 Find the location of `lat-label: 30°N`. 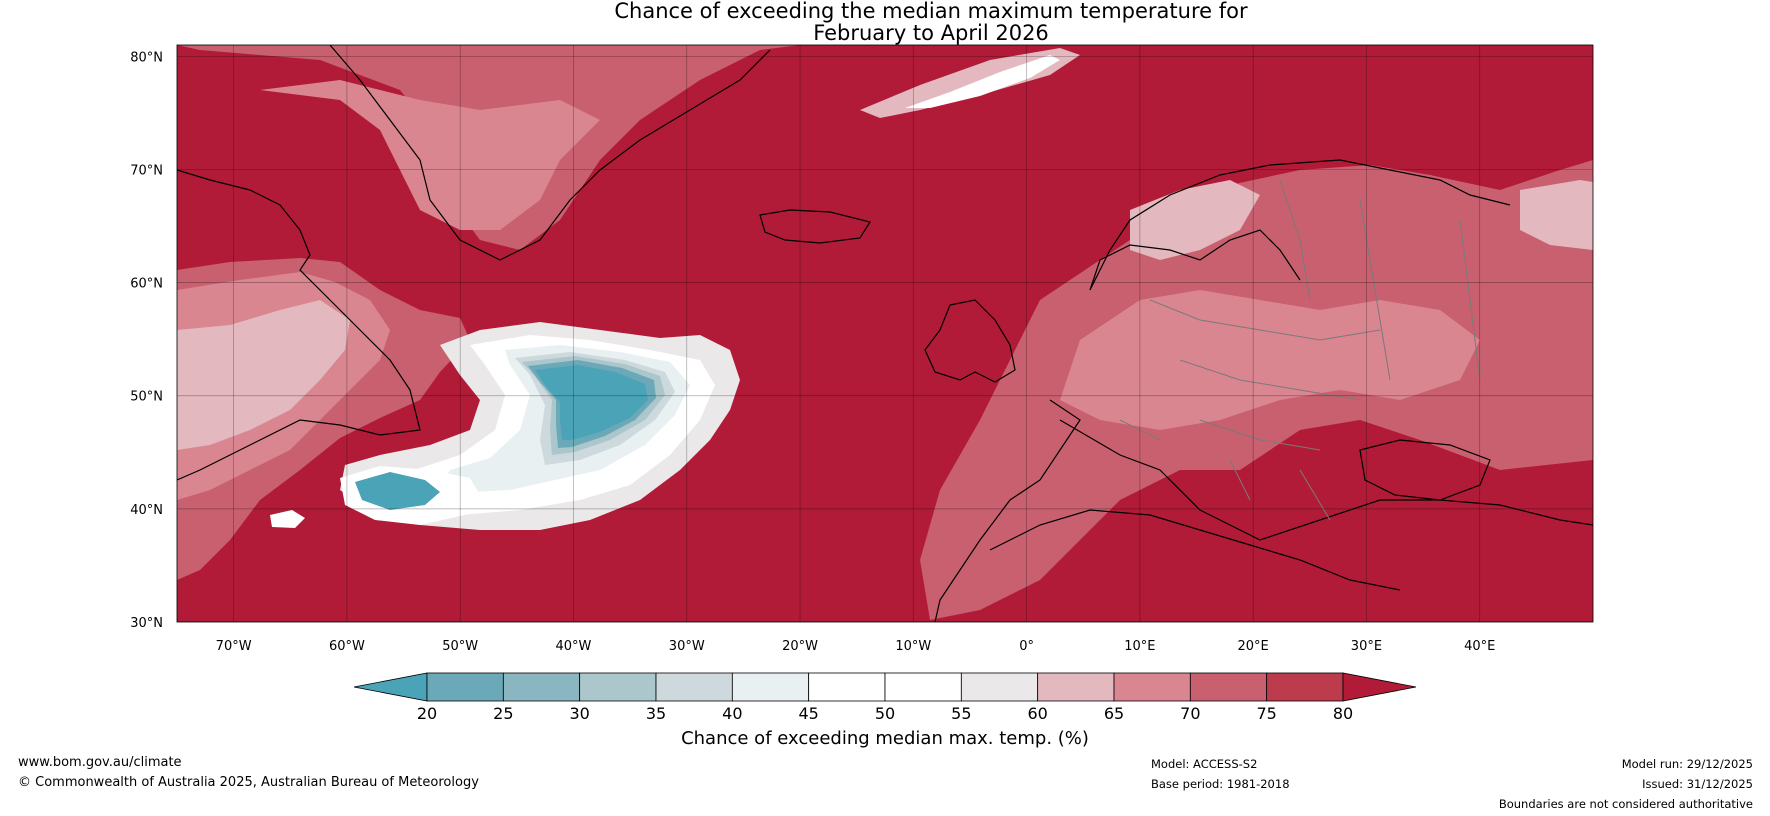

lat-label: 30°N is located at coordinates (146, 623).